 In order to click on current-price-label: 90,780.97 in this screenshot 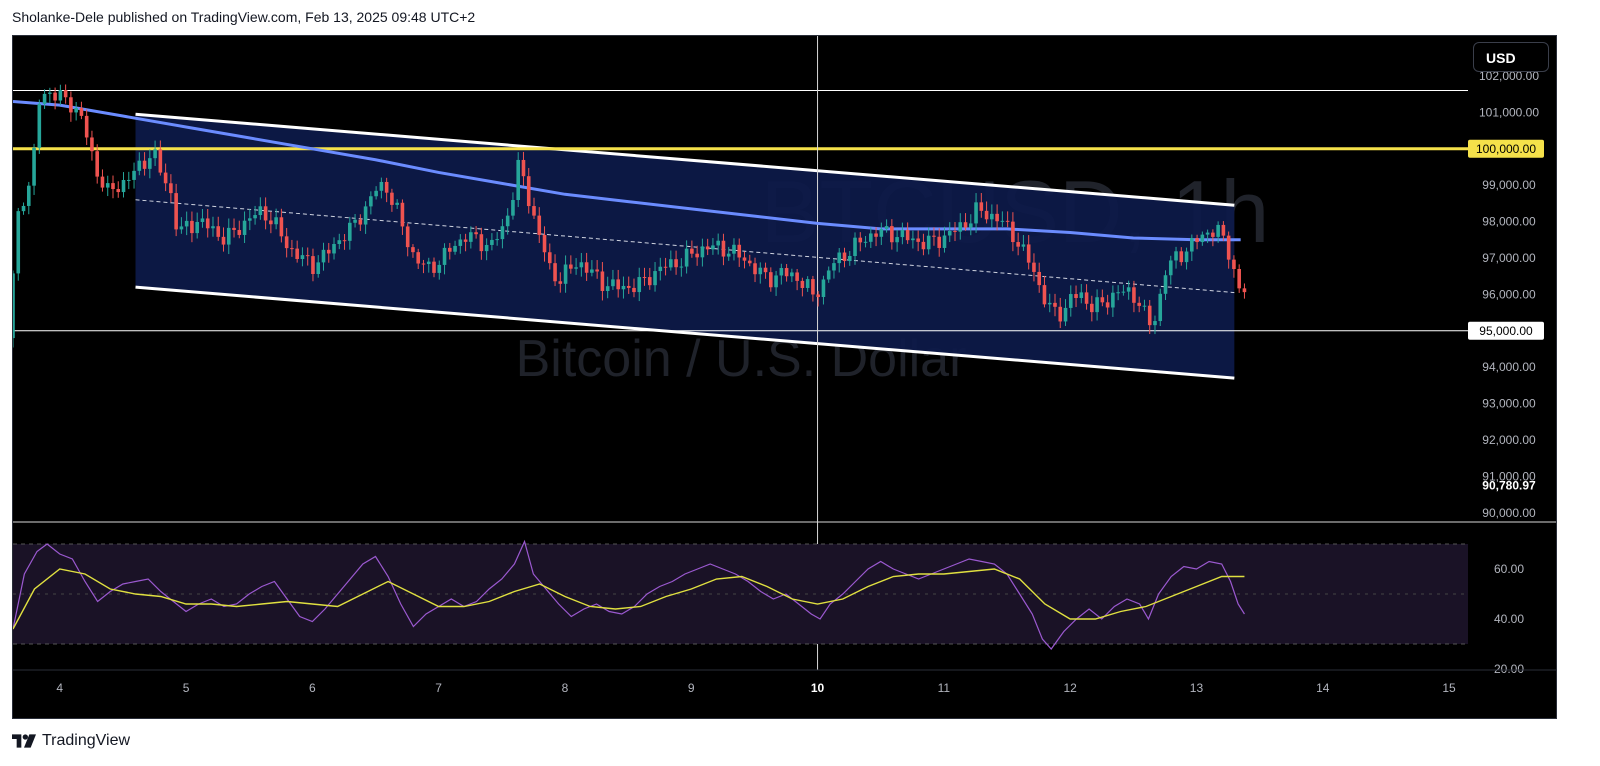, I will do `click(1509, 485)`.